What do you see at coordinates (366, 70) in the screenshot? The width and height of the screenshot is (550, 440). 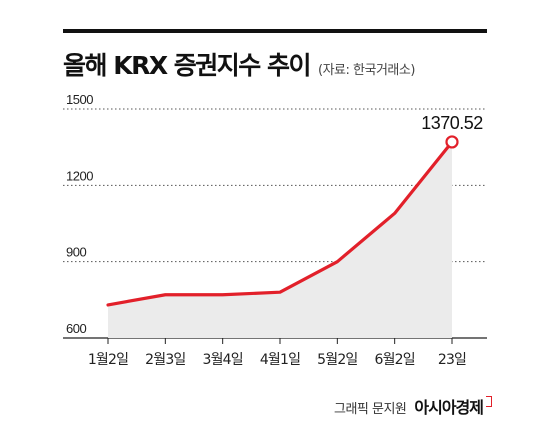 I see `chart-source: (자료: 한국거래소)` at bounding box center [366, 70].